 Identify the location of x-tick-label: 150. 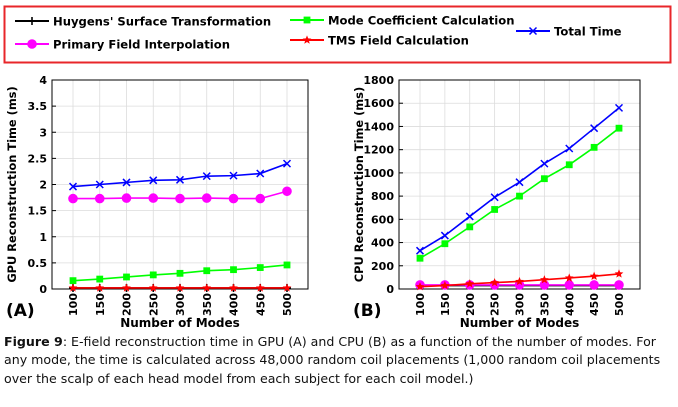
(100, 304).